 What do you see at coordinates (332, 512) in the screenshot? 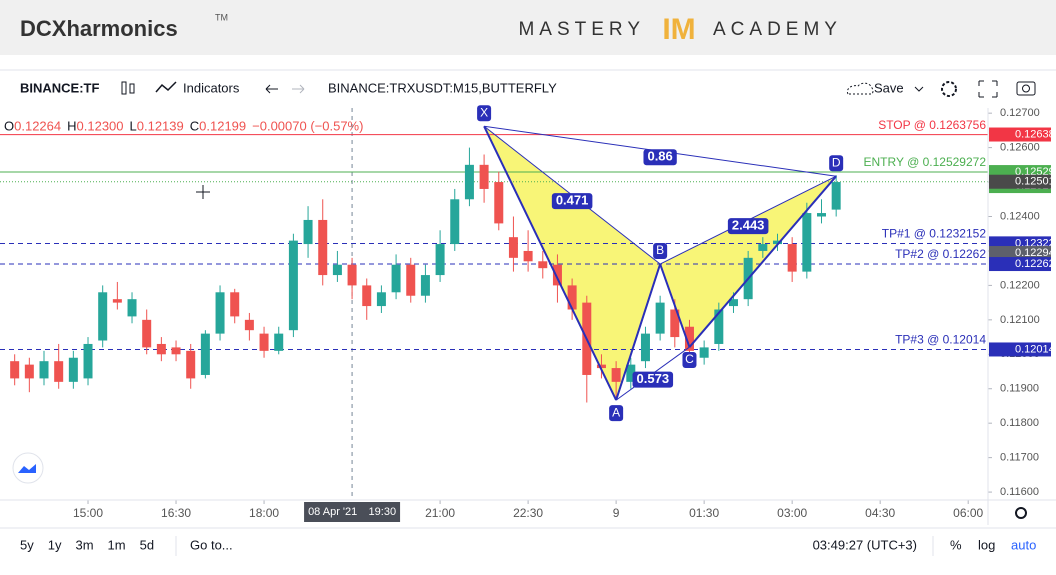
I see `crosshair-date: 08 Apr '21` at bounding box center [332, 512].